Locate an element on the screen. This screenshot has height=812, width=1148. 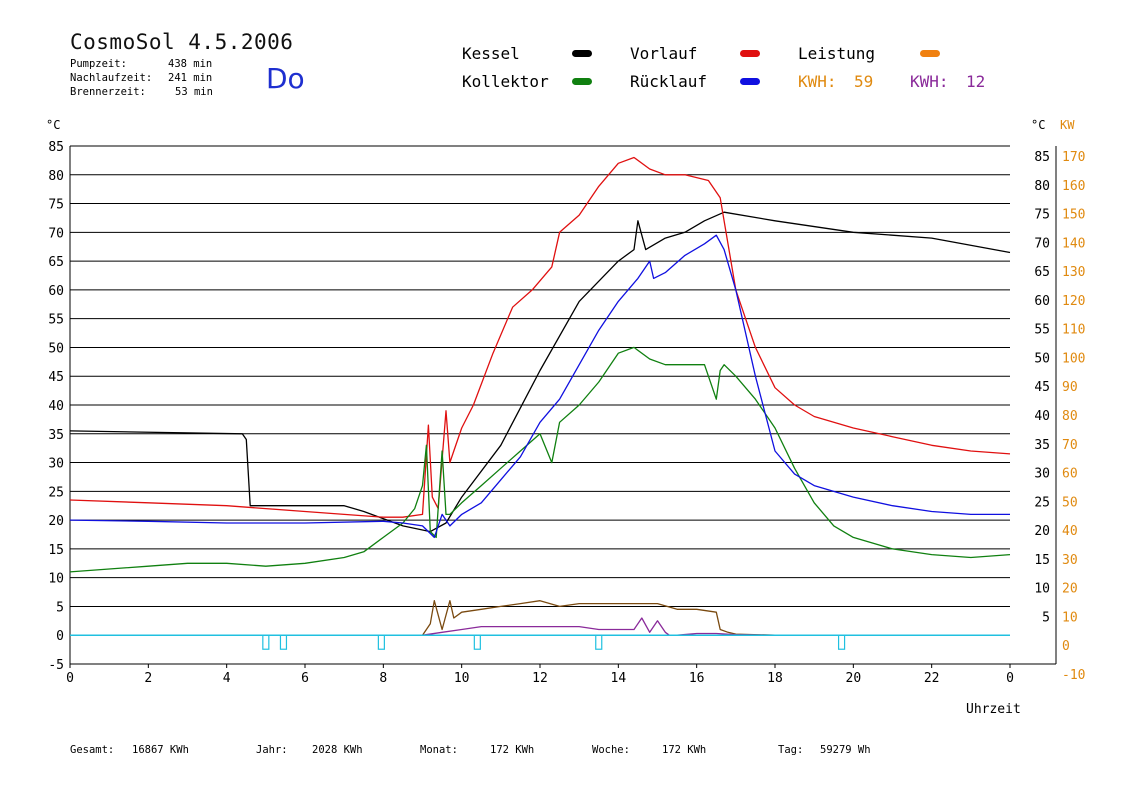
chart-markers is located at coordinates (540, 642).